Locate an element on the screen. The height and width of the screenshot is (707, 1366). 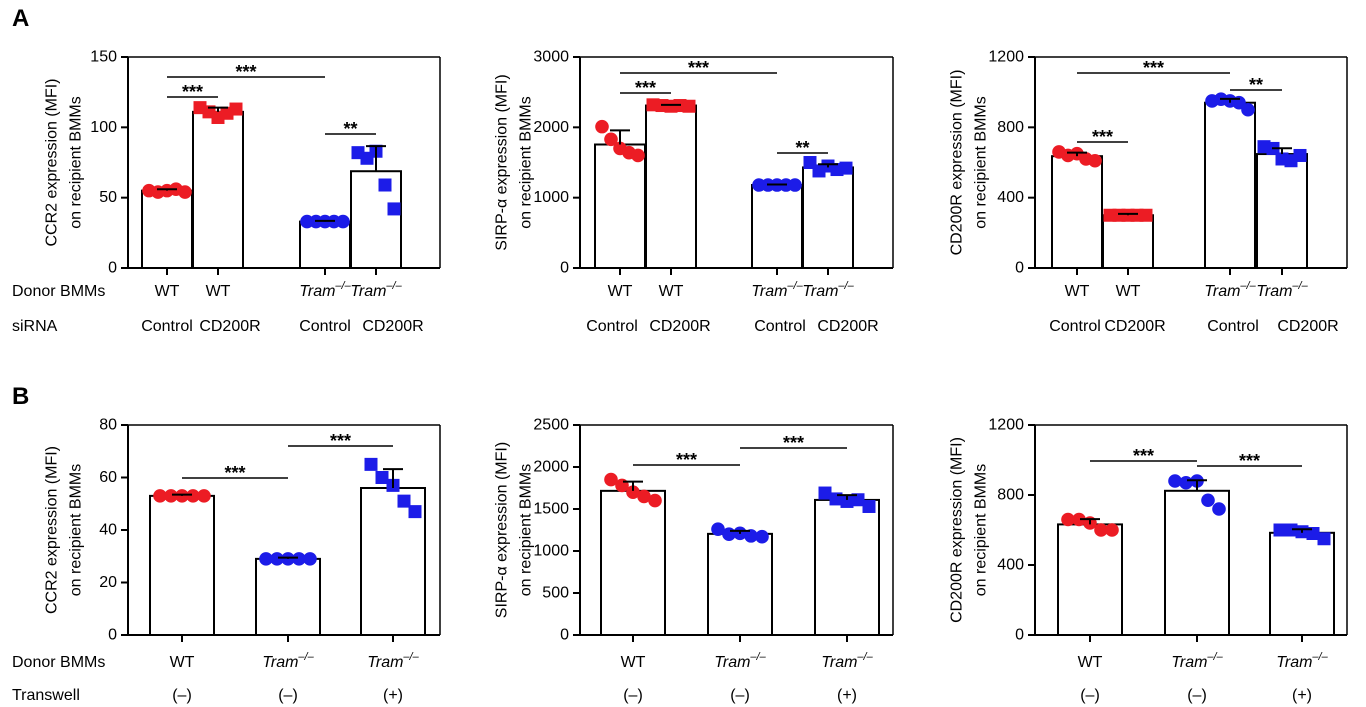
row-label-transwell: Transwell is located at coordinates (46, 695).